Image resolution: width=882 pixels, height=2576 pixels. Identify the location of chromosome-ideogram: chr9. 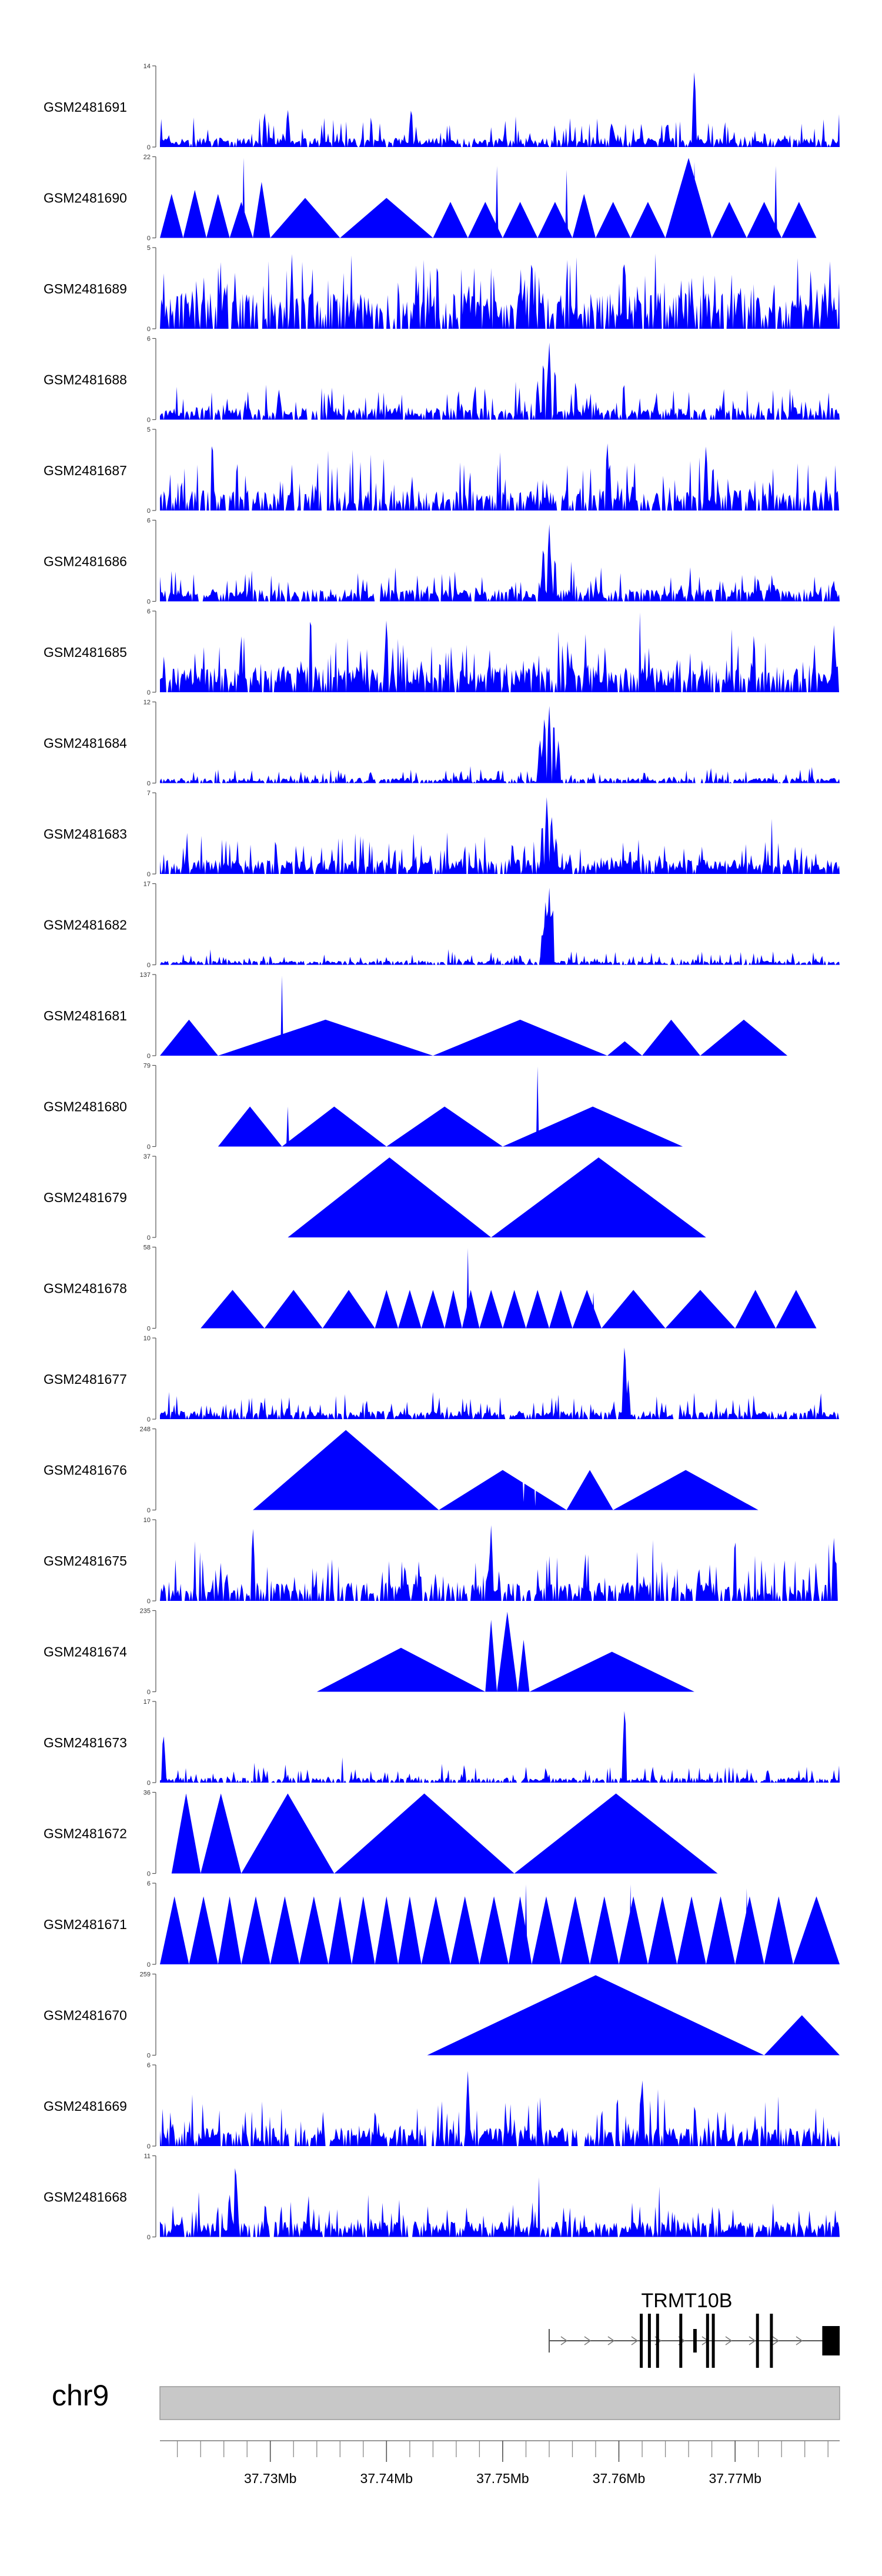
(446, 2399).